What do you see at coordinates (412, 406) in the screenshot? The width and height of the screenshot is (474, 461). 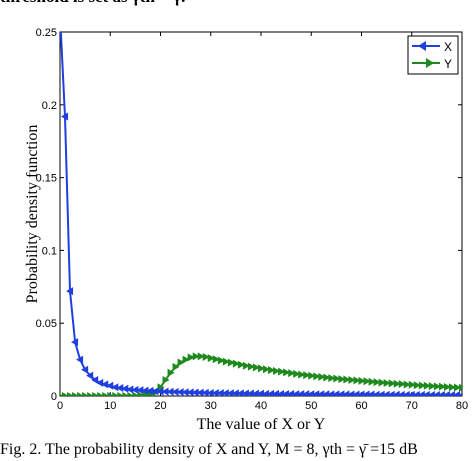 I see `x-tick-label: 70` at bounding box center [412, 406].